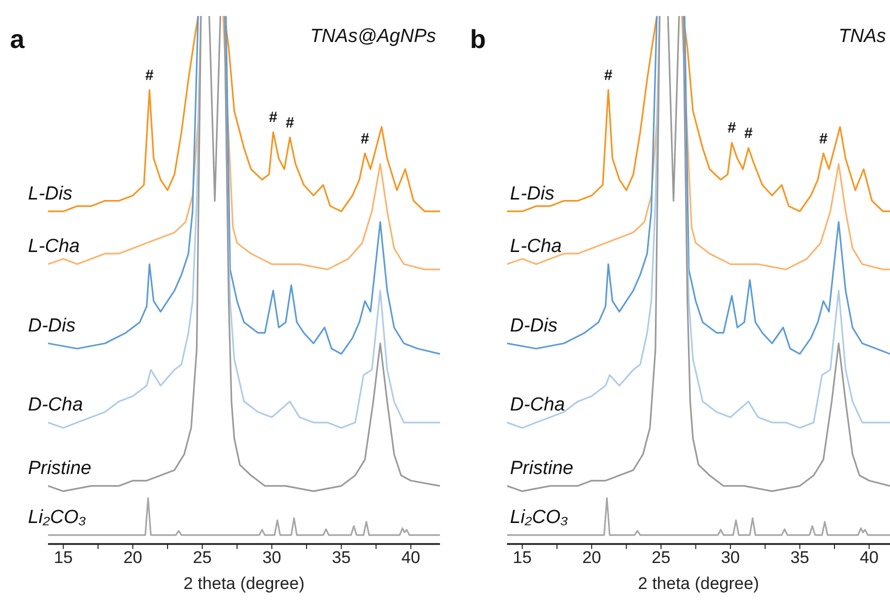 The image size is (890, 601). Describe the element at coordinates (478, 39) in the screenshot. I see `text: b` at that location.